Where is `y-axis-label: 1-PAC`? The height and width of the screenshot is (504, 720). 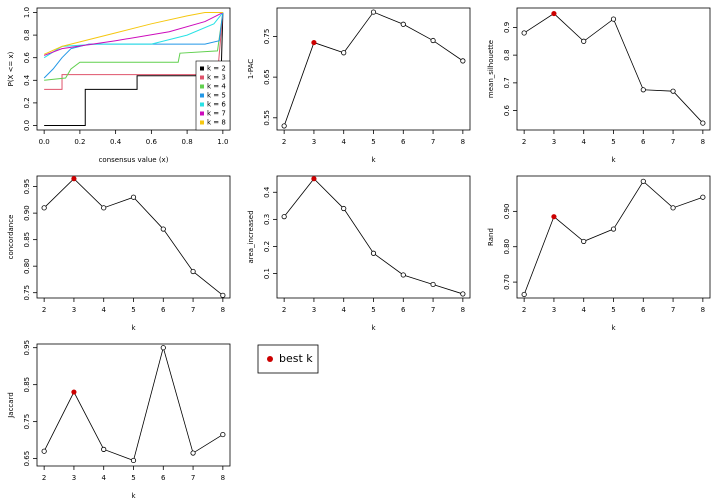
y-axis-label: 1-PAC is located at coordinates (251, 69).